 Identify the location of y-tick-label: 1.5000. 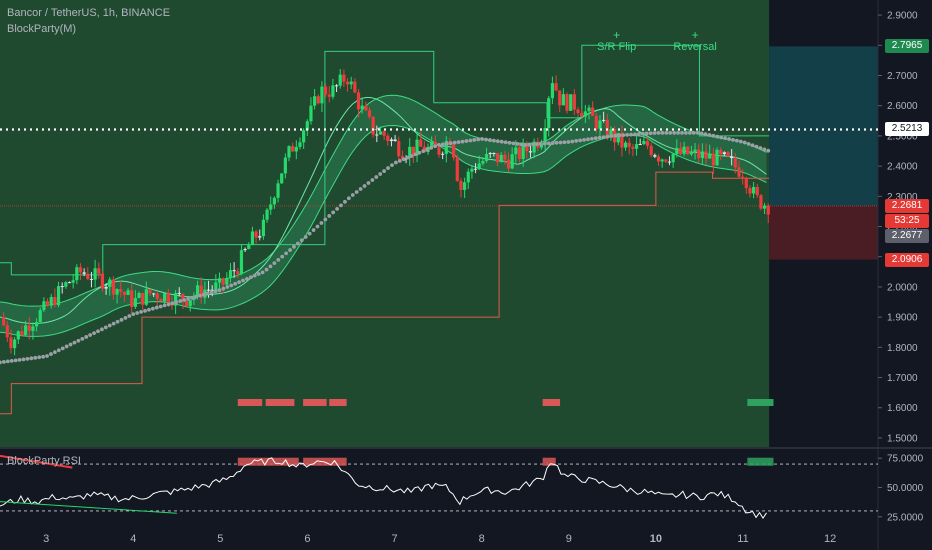
(902, 438).